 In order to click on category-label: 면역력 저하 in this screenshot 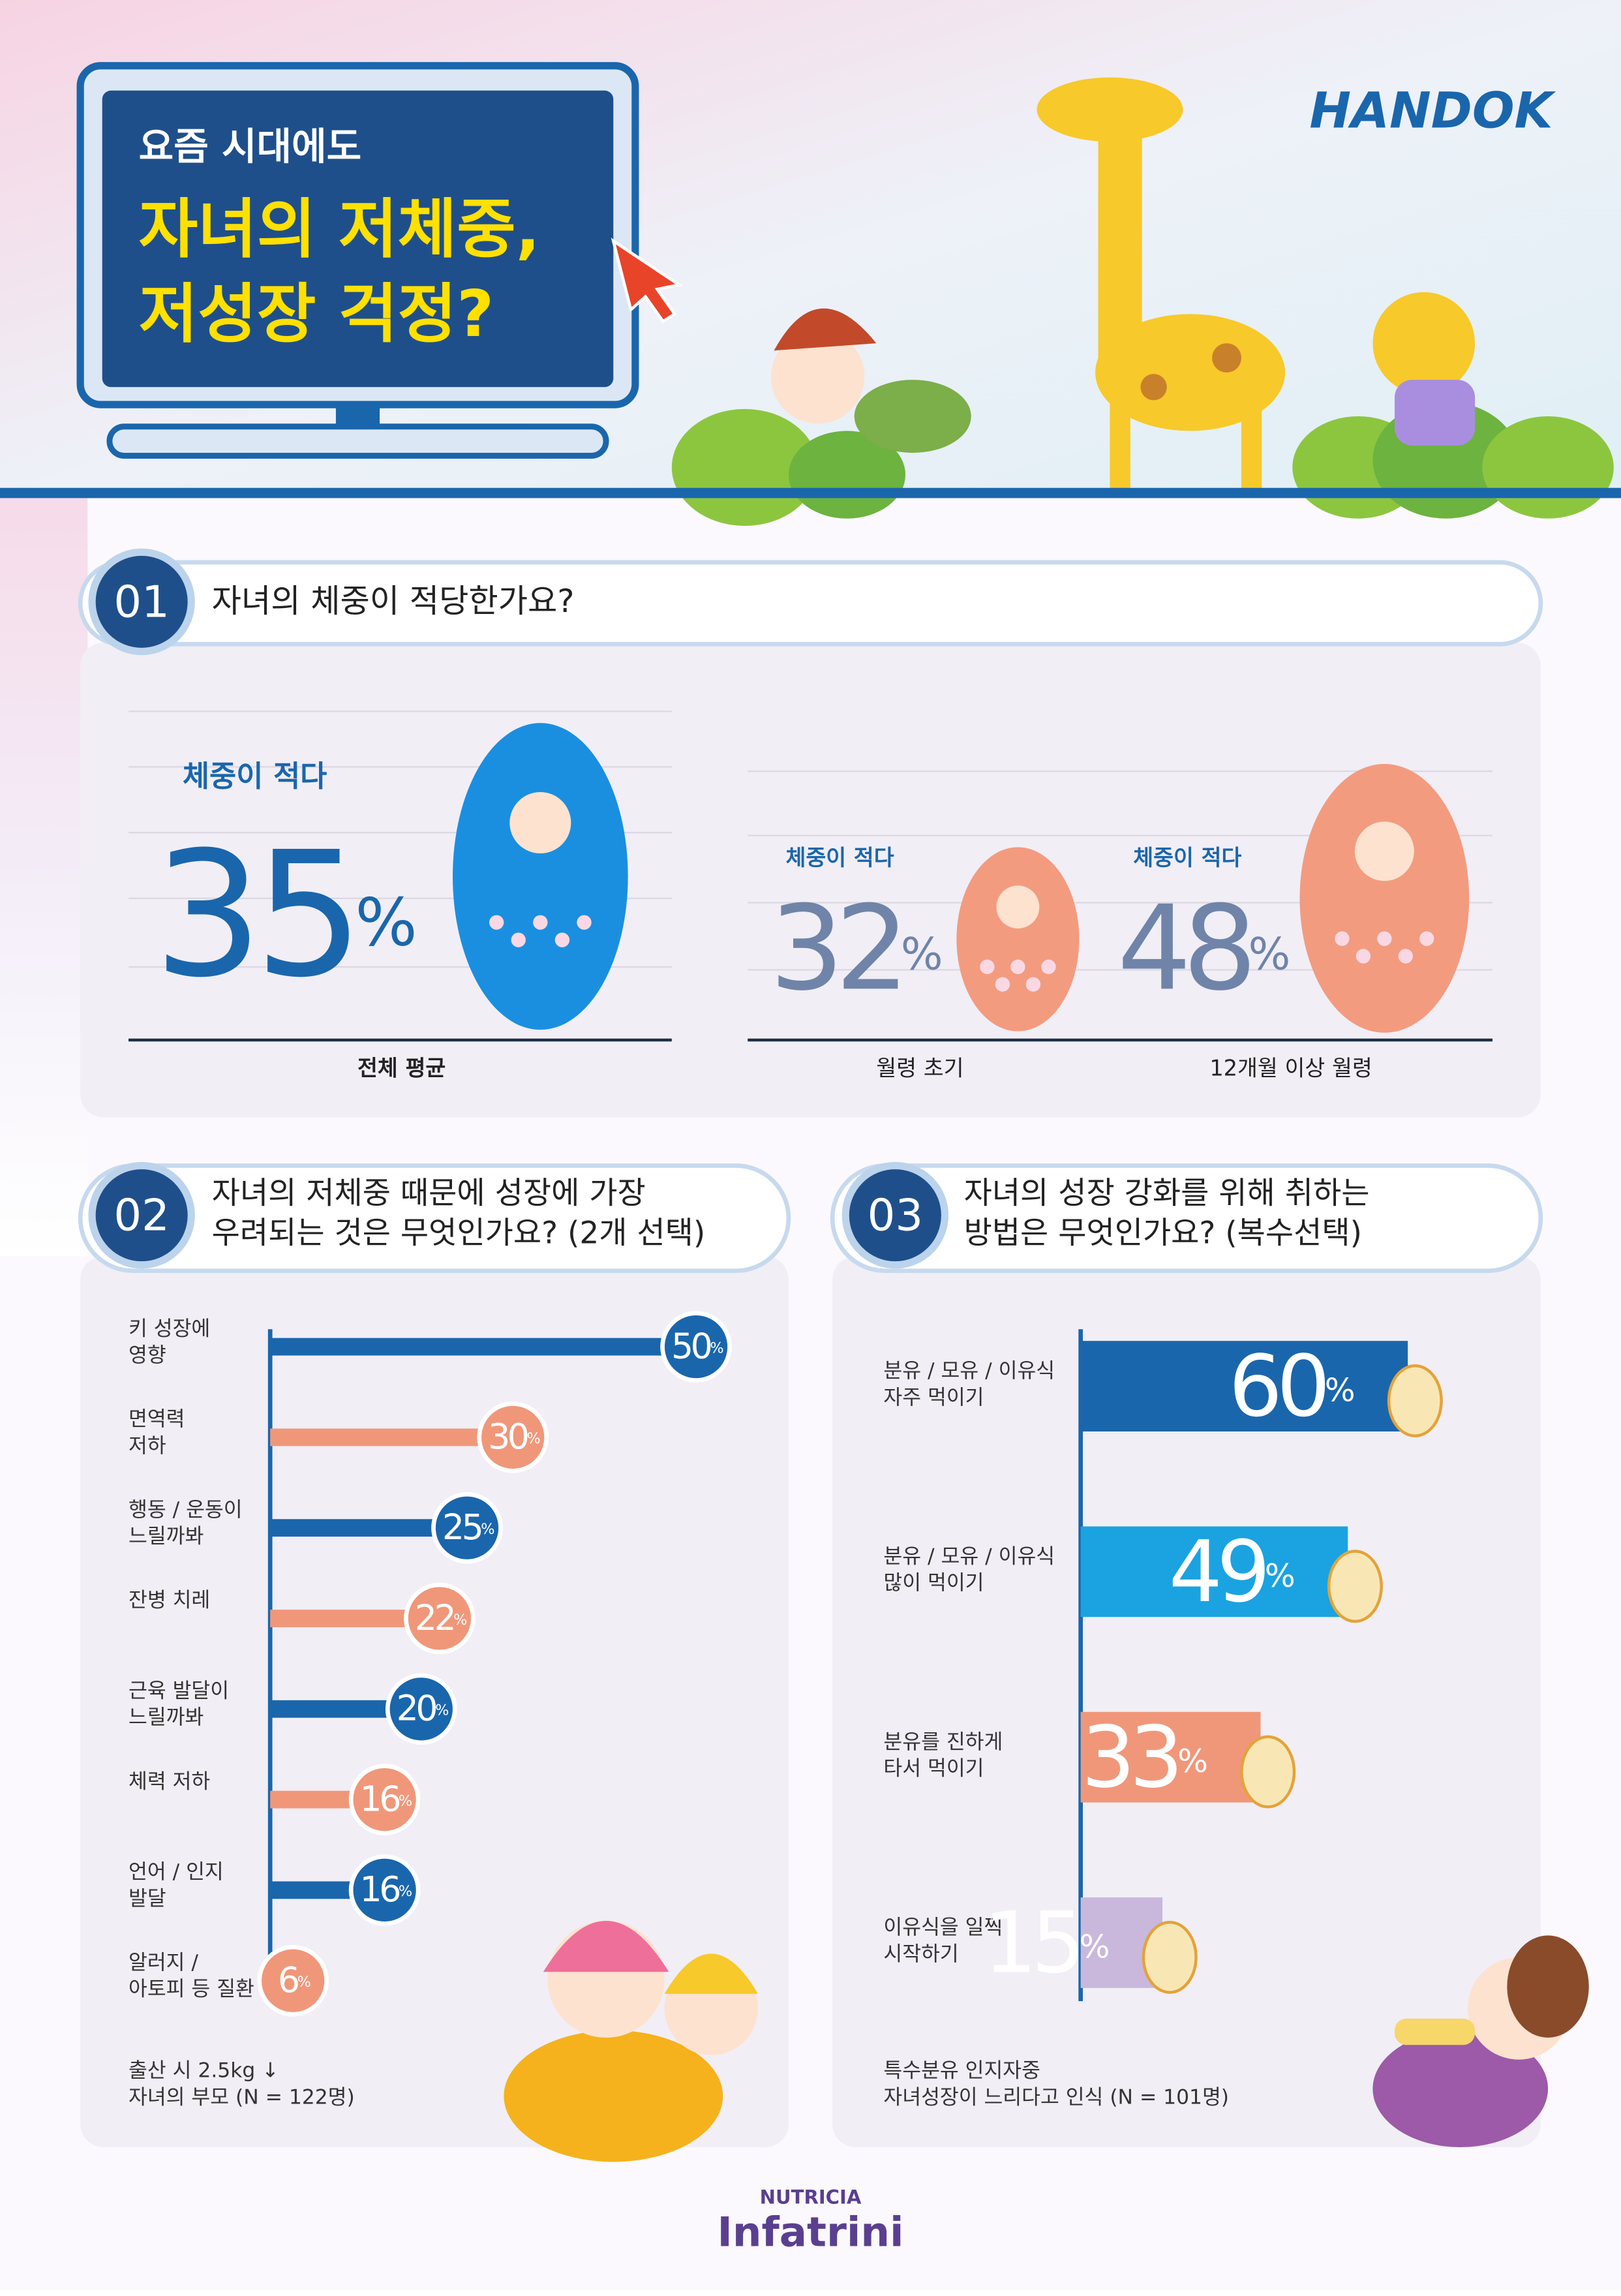, I will do `click(157, 1432)`.